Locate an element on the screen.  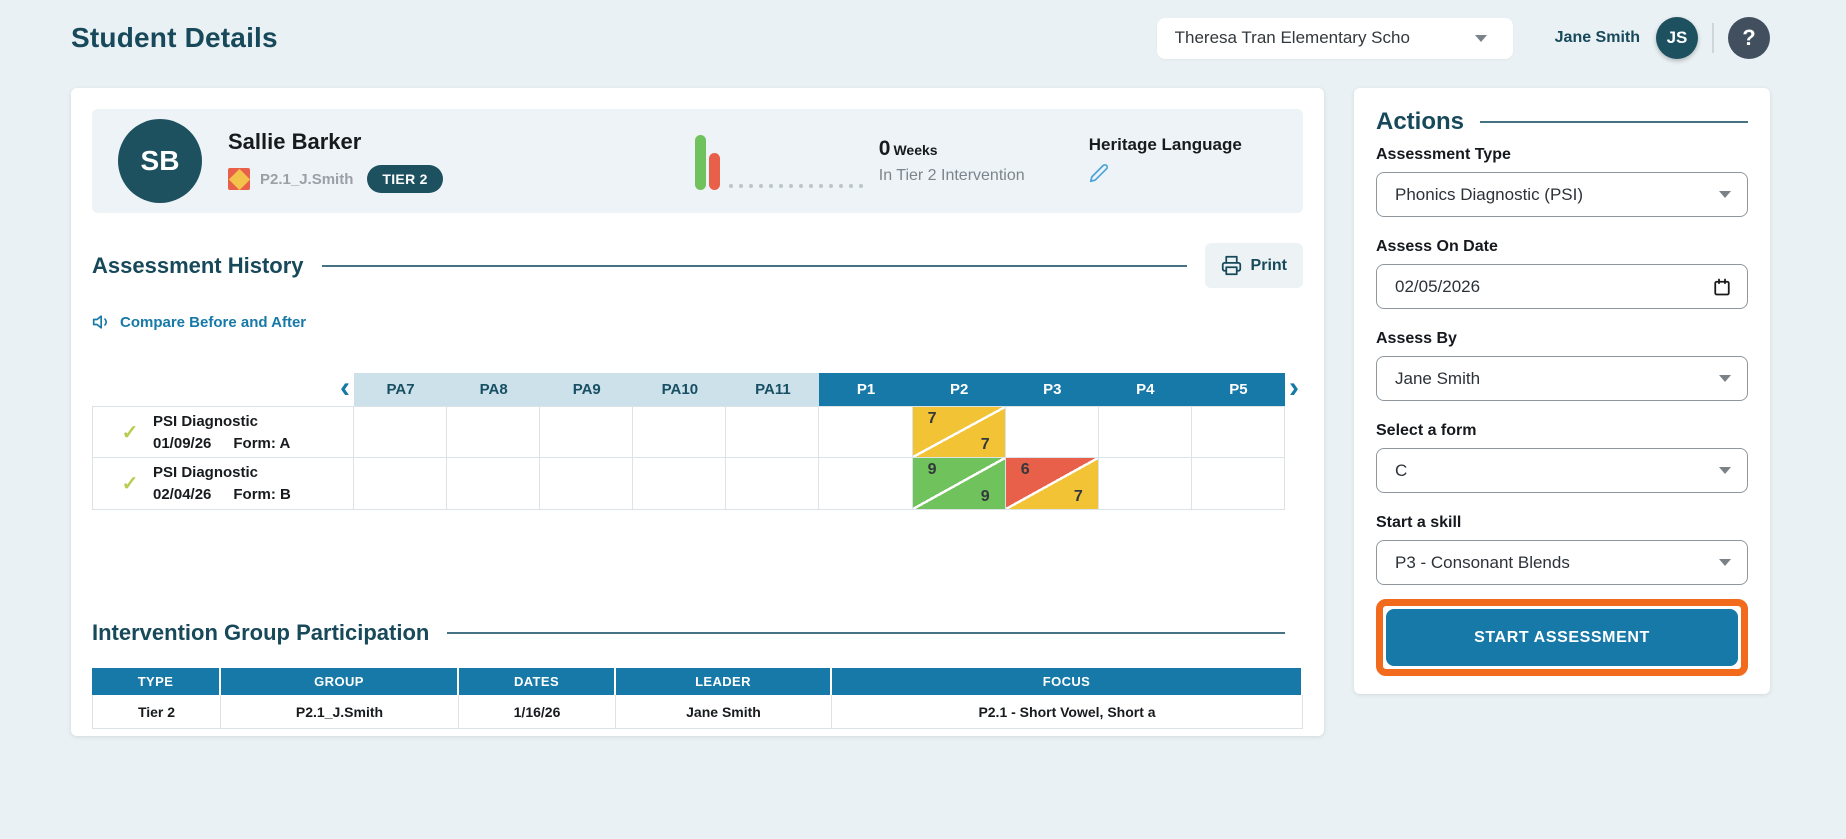
student-badge-row: P2.1_J.Smith TIER 2 is located at coordinates (335, 179).